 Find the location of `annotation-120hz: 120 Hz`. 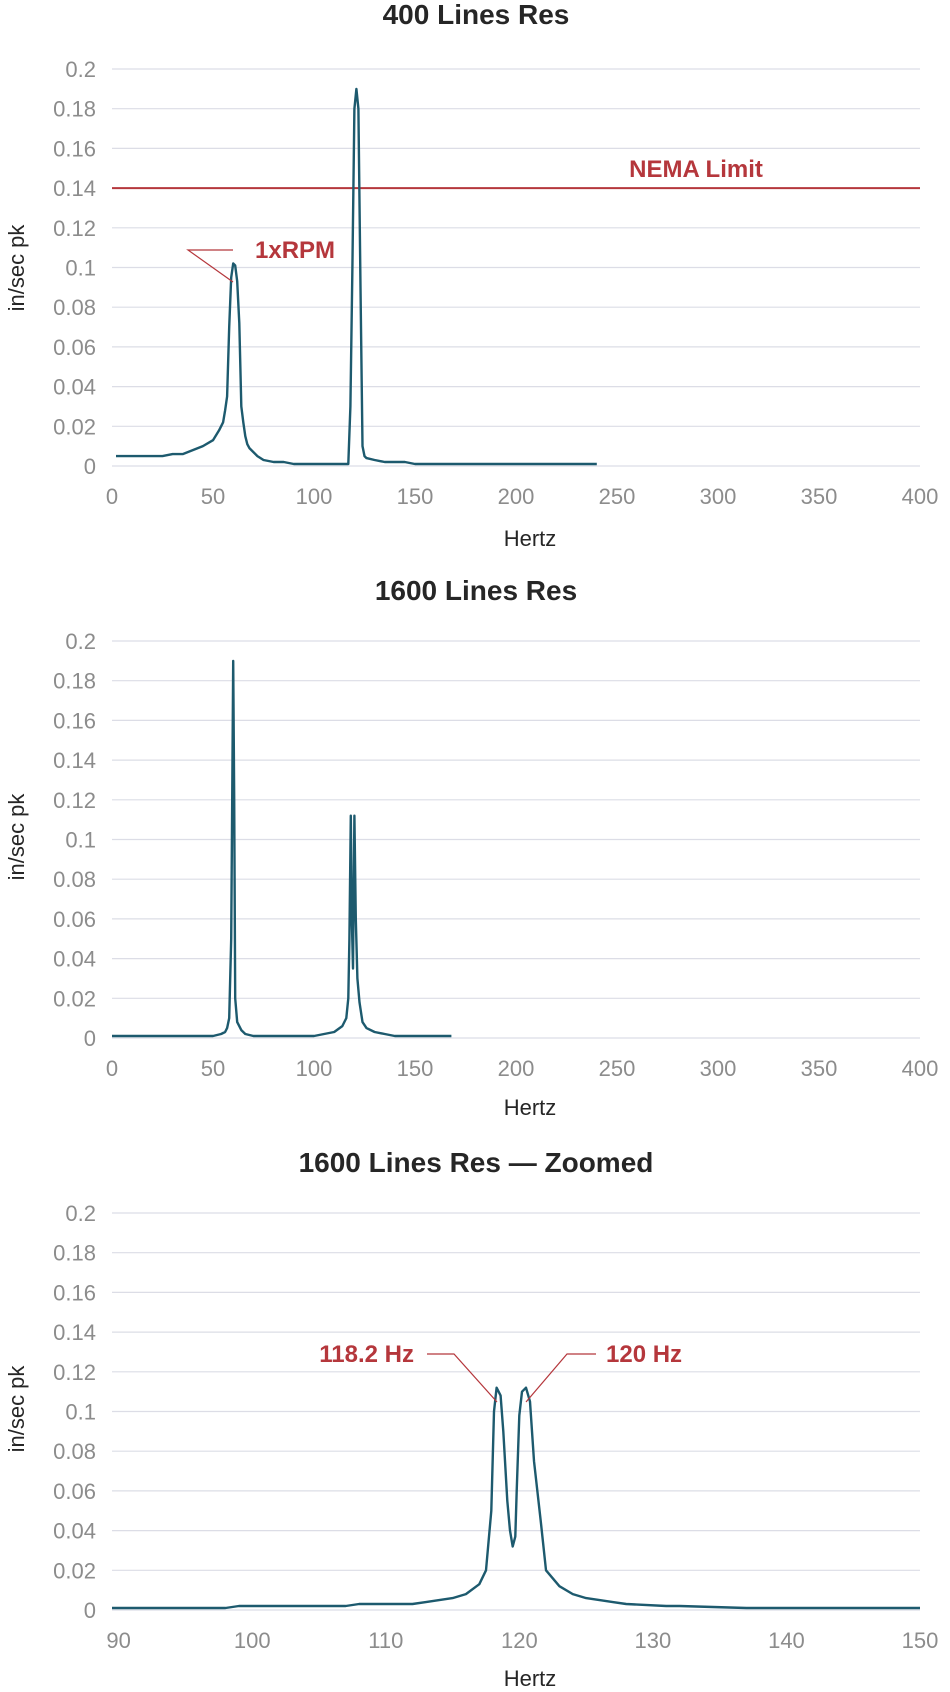

annotation-120hz: 120 Hz is located at coordinates (644, 1354).